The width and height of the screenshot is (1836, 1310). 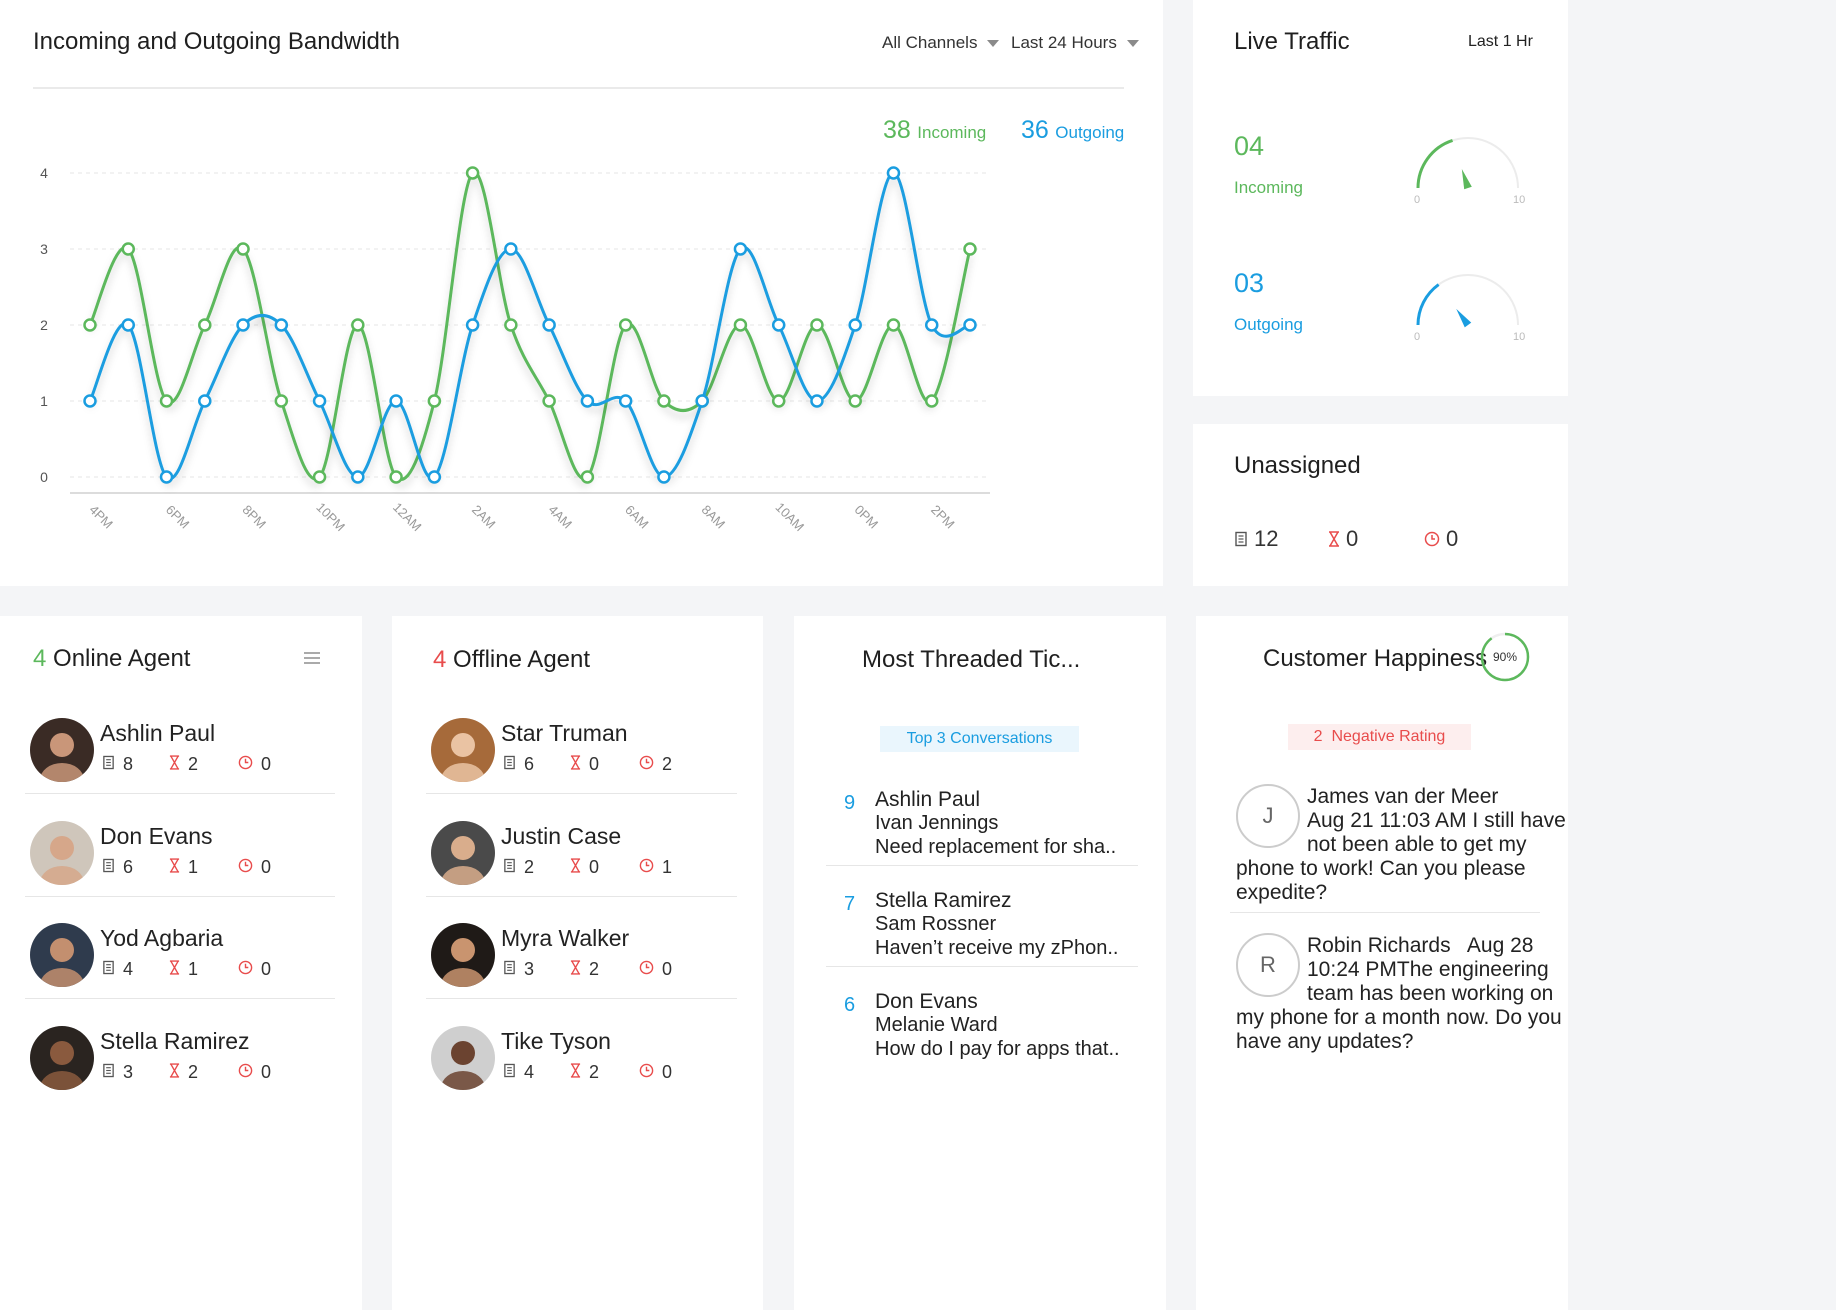 What do you see at coordinates (117, 764) in the screenshot?
I see `agent-tickets: 8` at bounding box center [117, 764].